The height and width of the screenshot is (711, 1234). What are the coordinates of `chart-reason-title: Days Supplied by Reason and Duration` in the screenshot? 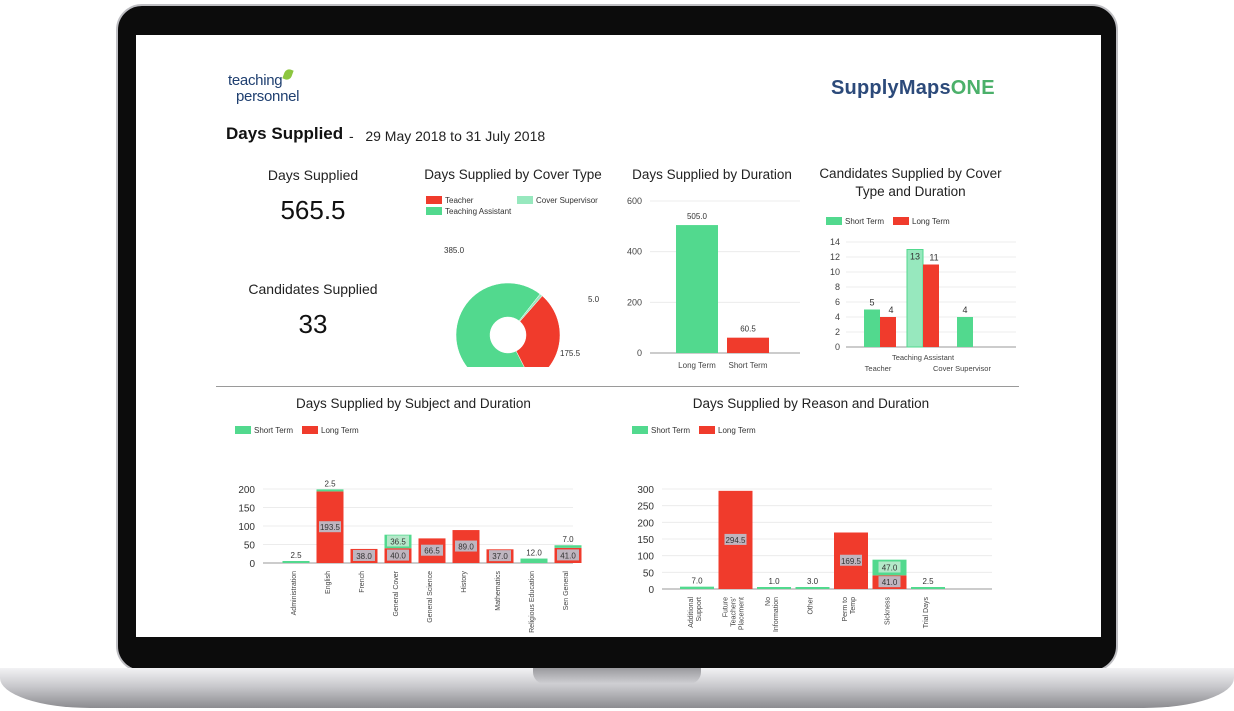 It's located at (811, 403).